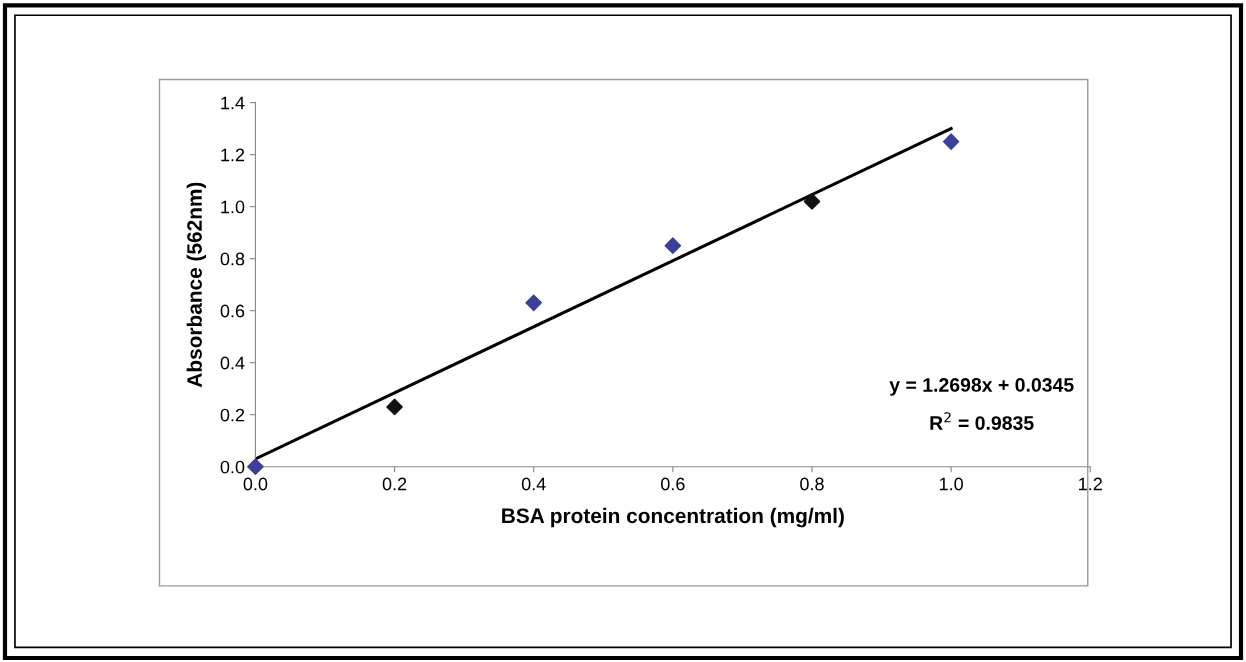  Describe the element at coordinates (951, 484) in the screenshot. I see `x-tick-label: 1.0` at that location.